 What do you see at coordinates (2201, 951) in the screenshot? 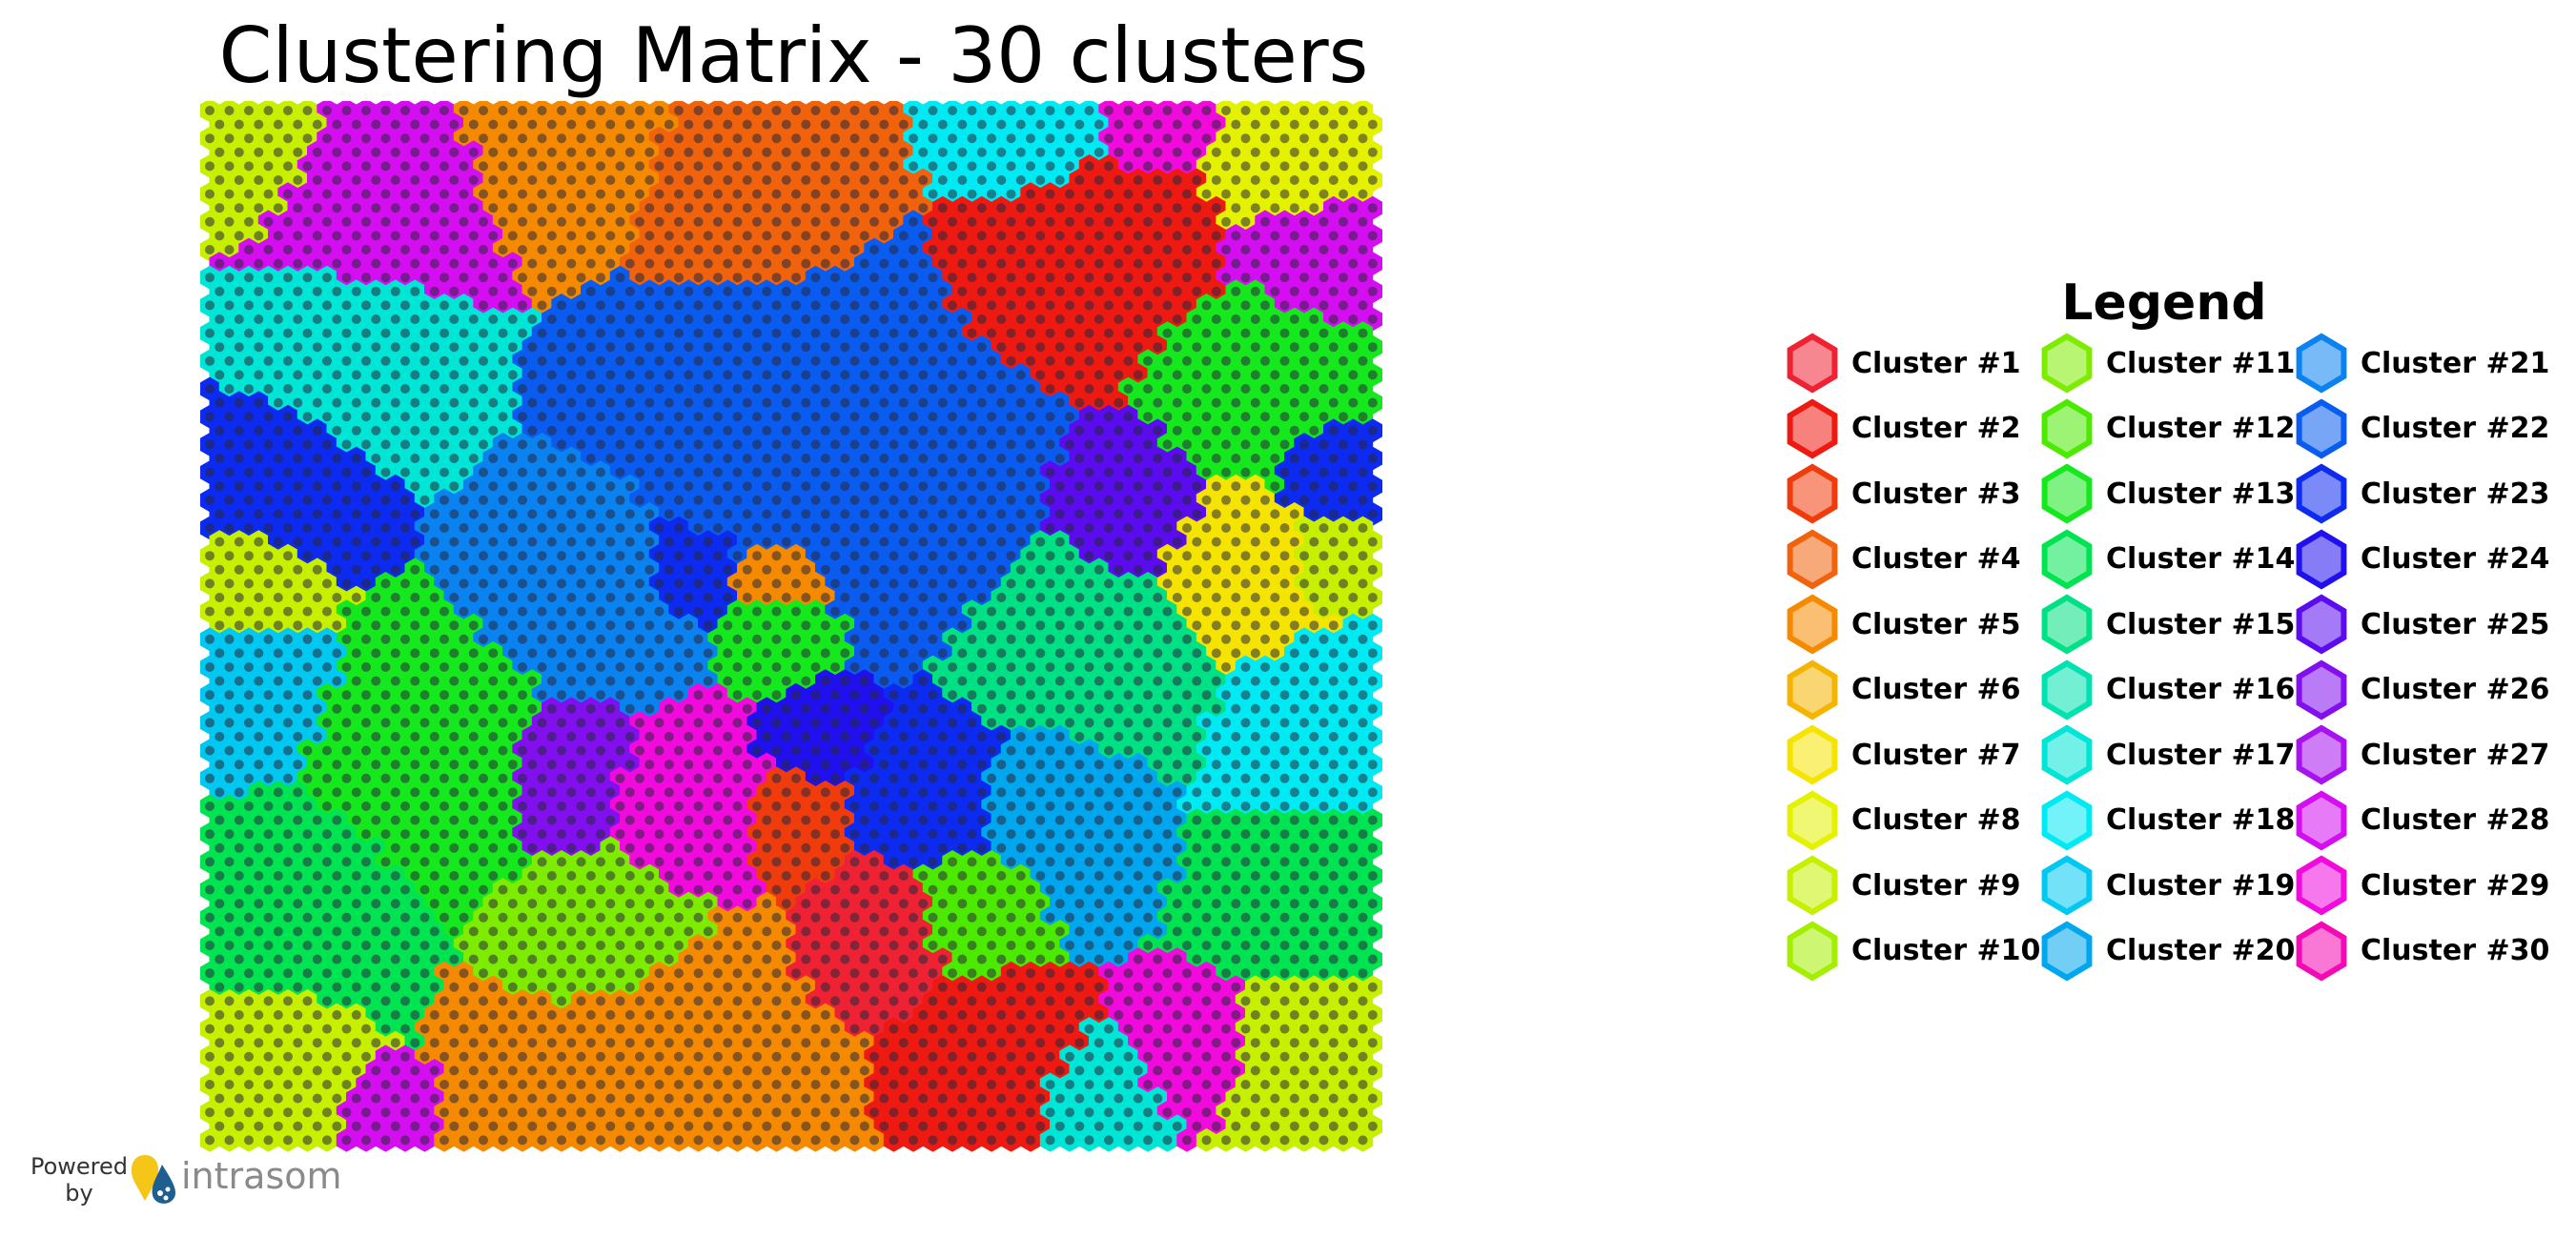
I see `legend-label: Cluster #20` at bounding box center [2201, 951].